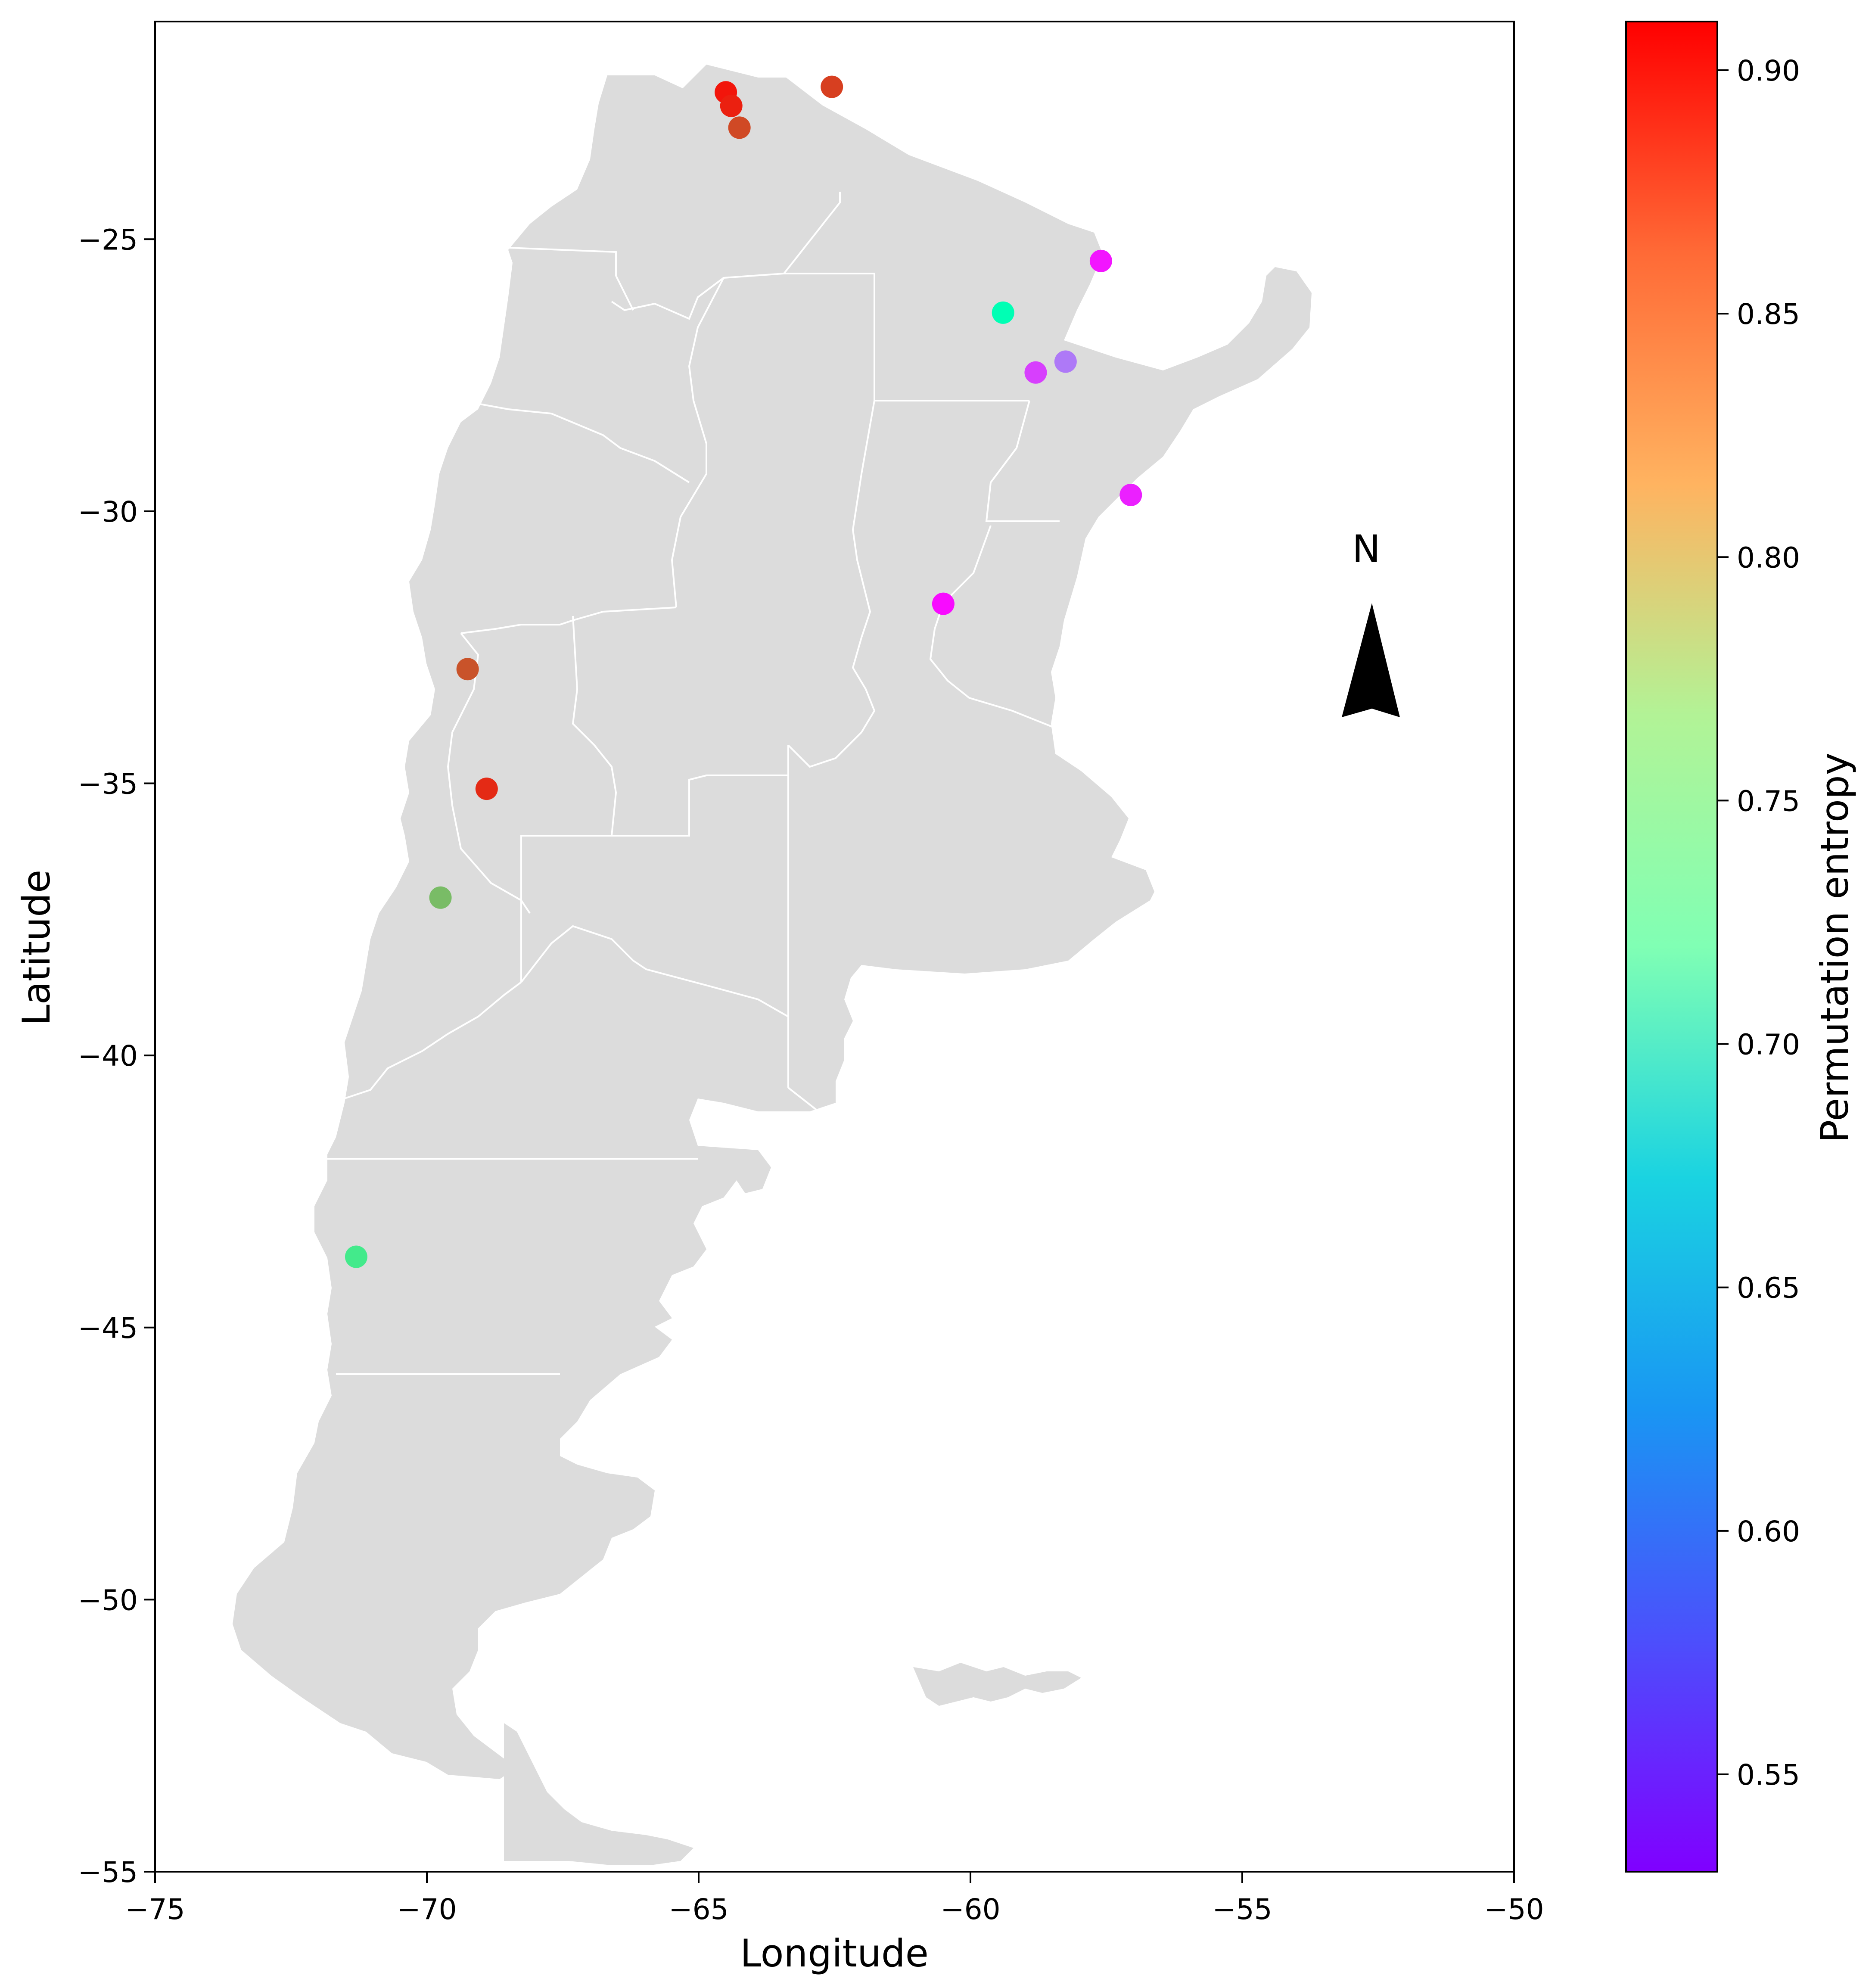 The width and height of the screenshot is (1875, 1988). What do you see at coordinates (1514, 1910) in the screenshot?
I see `x-tick-label: −50` at bounding box center [1514, 1910].